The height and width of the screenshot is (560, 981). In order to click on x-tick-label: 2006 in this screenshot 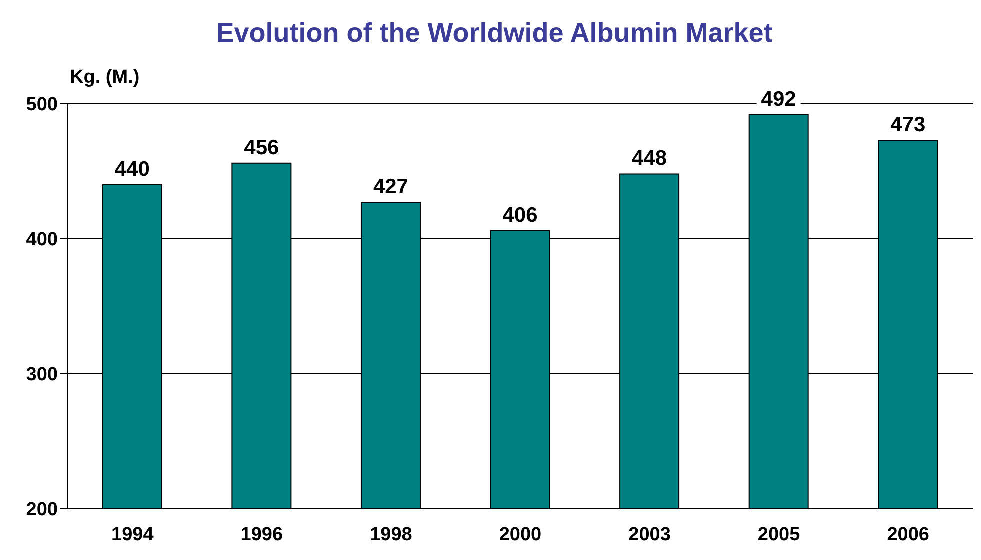, I will do `click(908, 535)`.